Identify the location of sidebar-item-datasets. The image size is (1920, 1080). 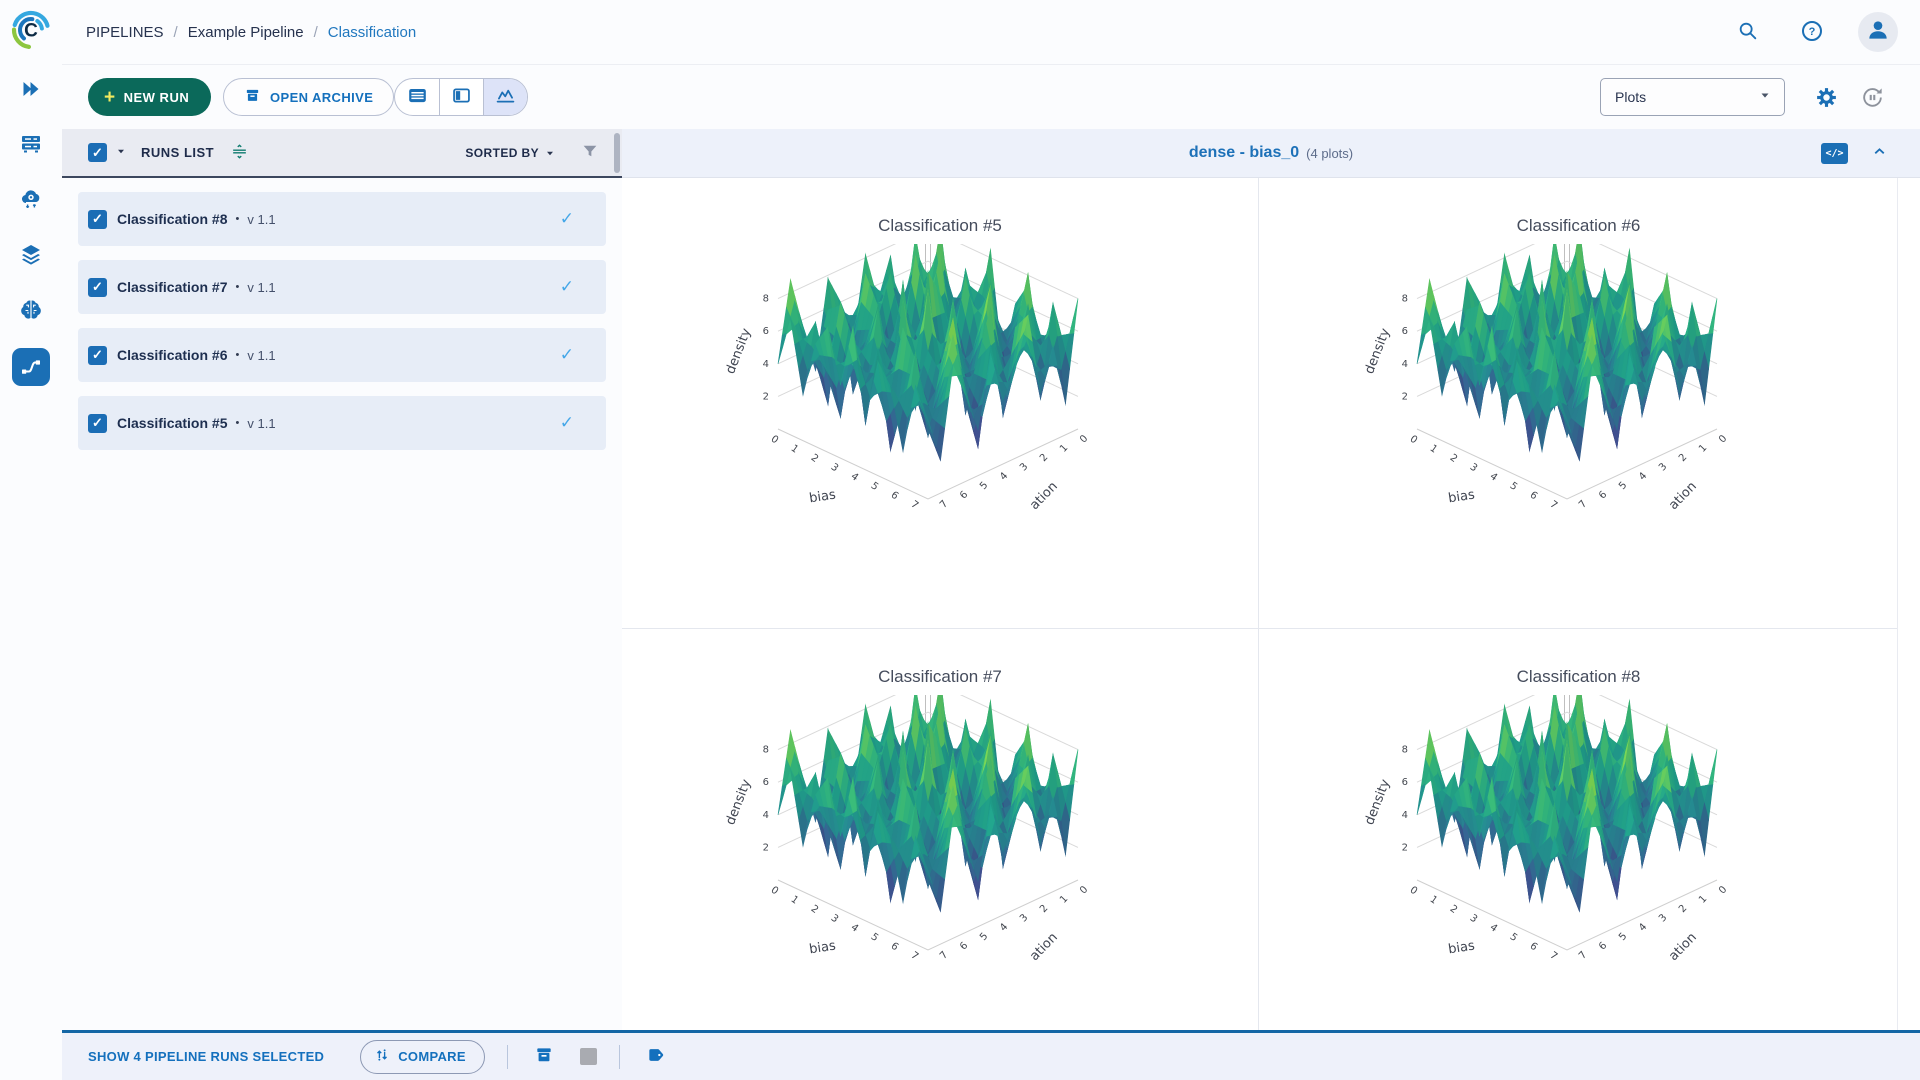
(31, 256).